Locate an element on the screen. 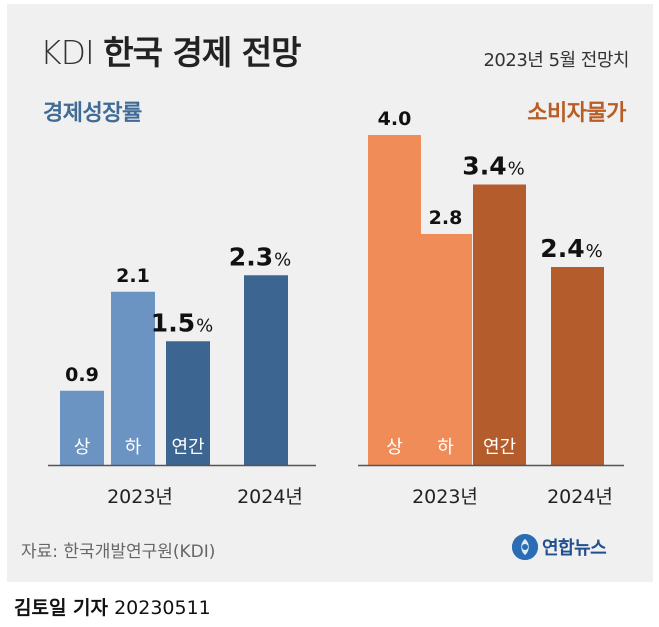 Image resolution: width=659 pixels, height=627 pixels. byline-name: 김토일 기자 is located at coordinates (61, 608).